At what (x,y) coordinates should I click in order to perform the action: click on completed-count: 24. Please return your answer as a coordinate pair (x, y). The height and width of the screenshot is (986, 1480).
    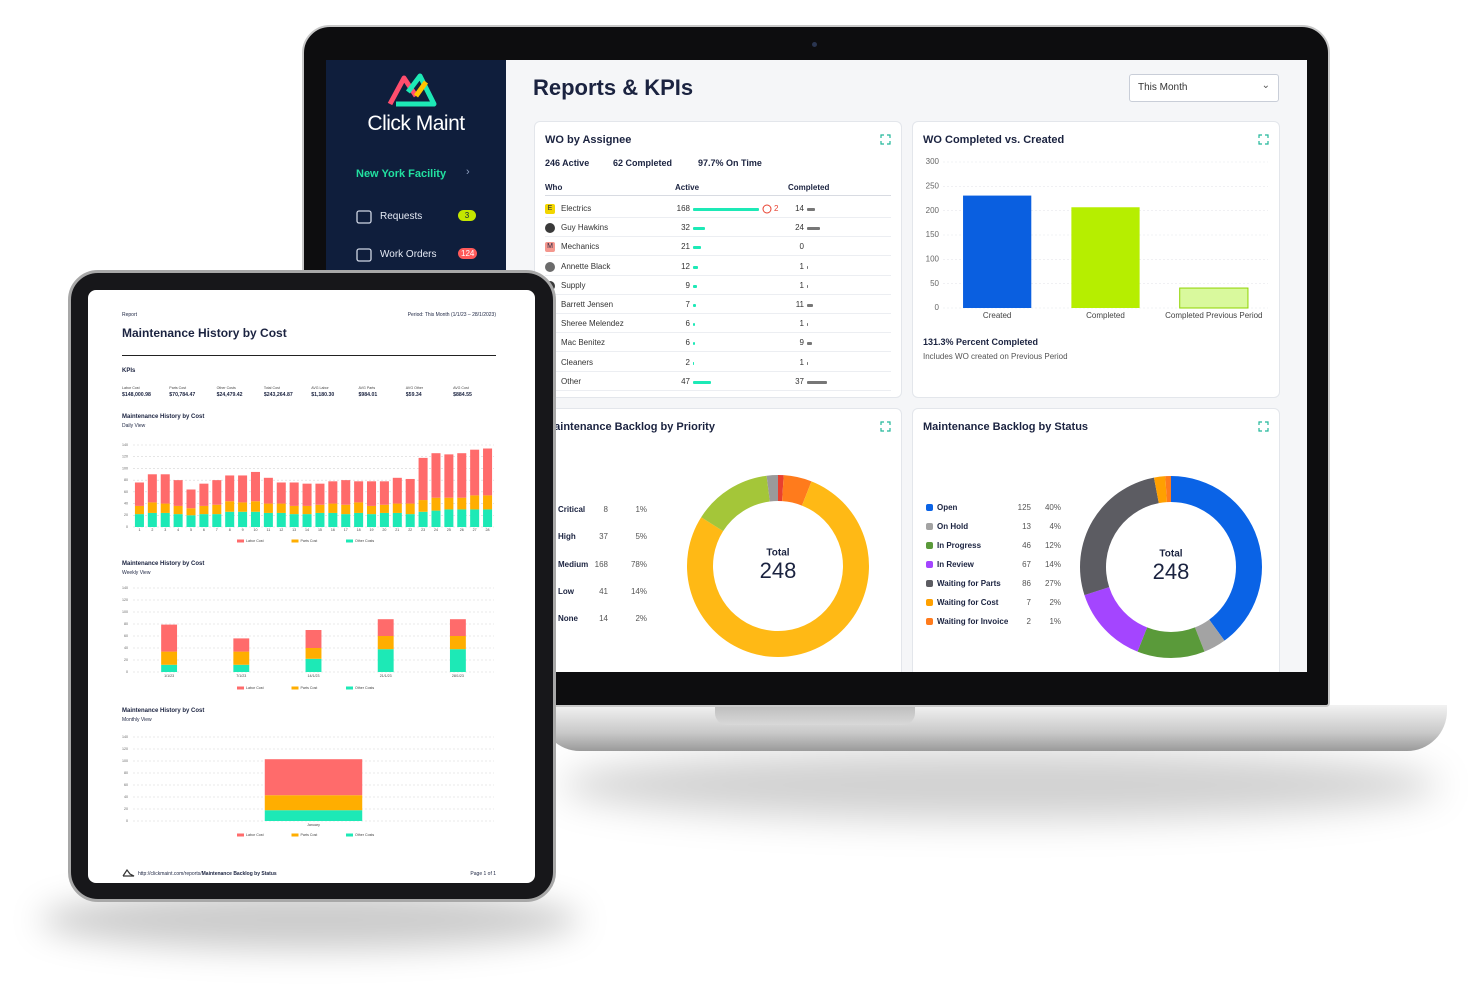
    Looking at the image, I should click on (799, 228).